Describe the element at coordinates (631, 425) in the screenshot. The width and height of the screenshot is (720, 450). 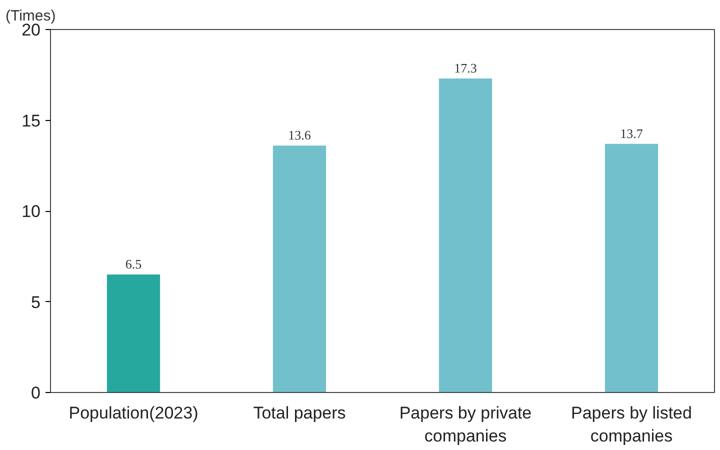
I see `x-tick-label: Papers by listed companies` at that location.